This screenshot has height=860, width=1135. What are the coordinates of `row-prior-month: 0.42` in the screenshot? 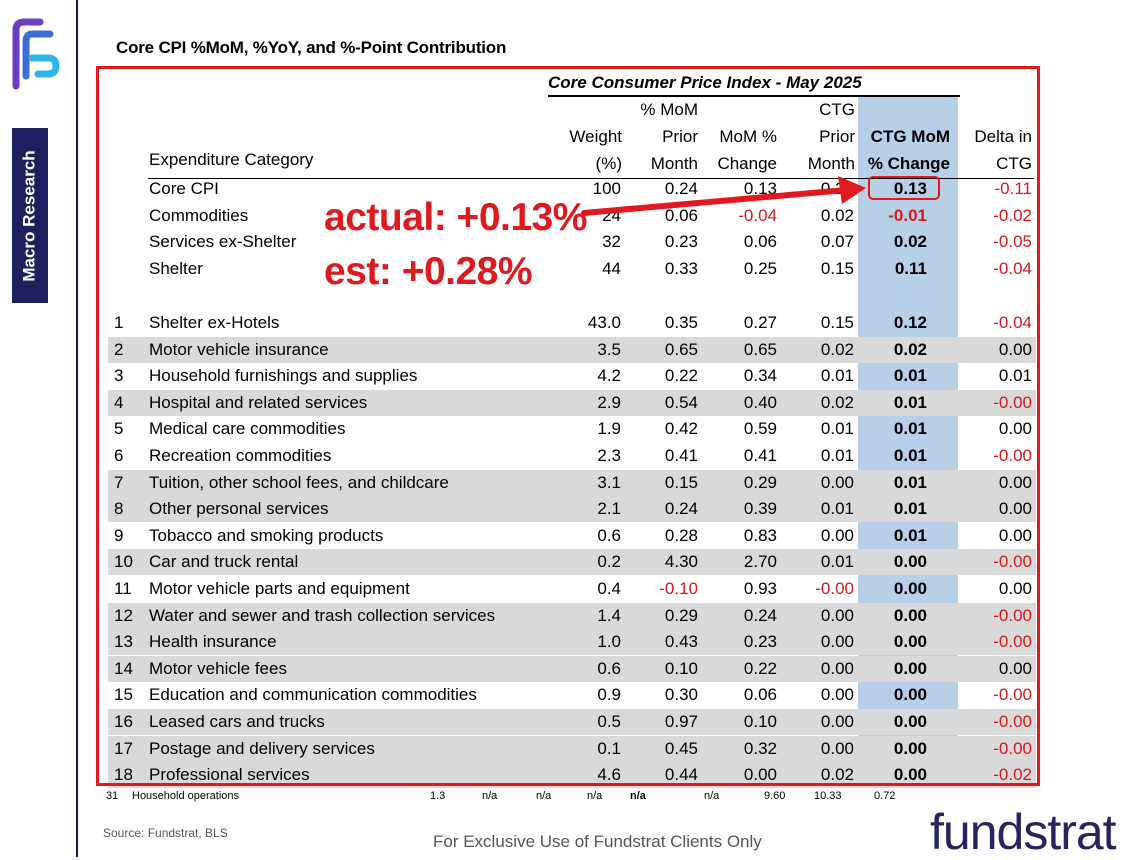 It's located at (681, 429).